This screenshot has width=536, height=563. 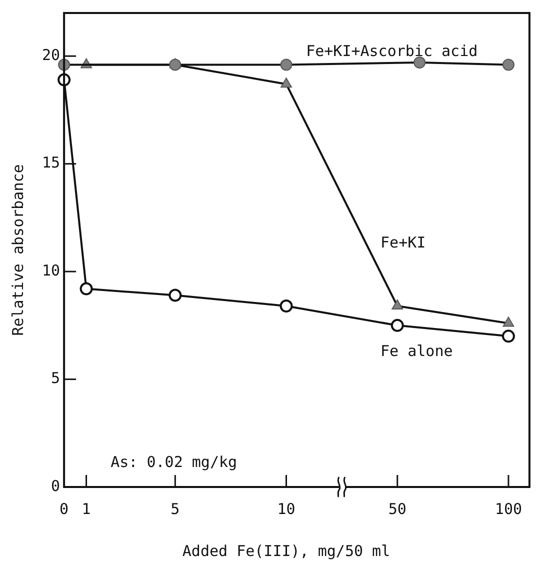 I want to click on y-tick-label: 20, so click(x=51, y=55).